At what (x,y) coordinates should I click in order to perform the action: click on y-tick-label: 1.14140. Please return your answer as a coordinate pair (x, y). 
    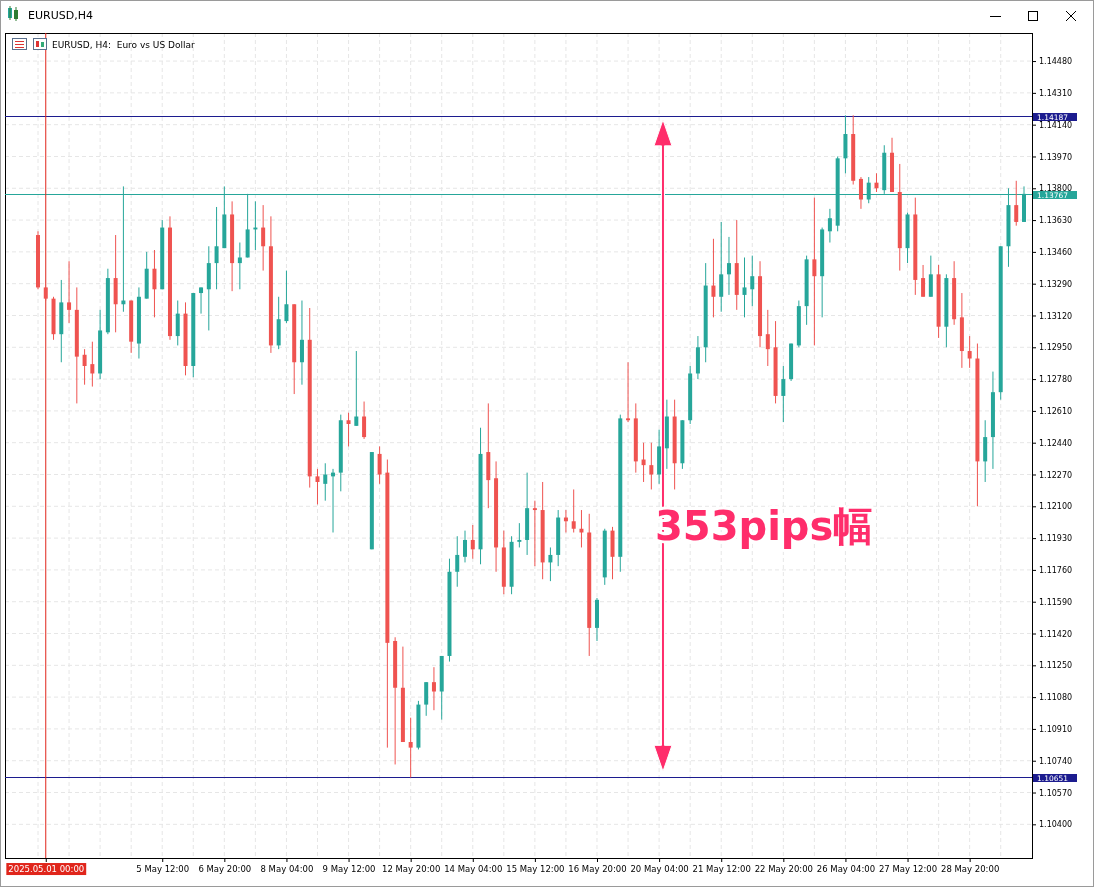
    Looking at the image, I should click on (1056, 125).